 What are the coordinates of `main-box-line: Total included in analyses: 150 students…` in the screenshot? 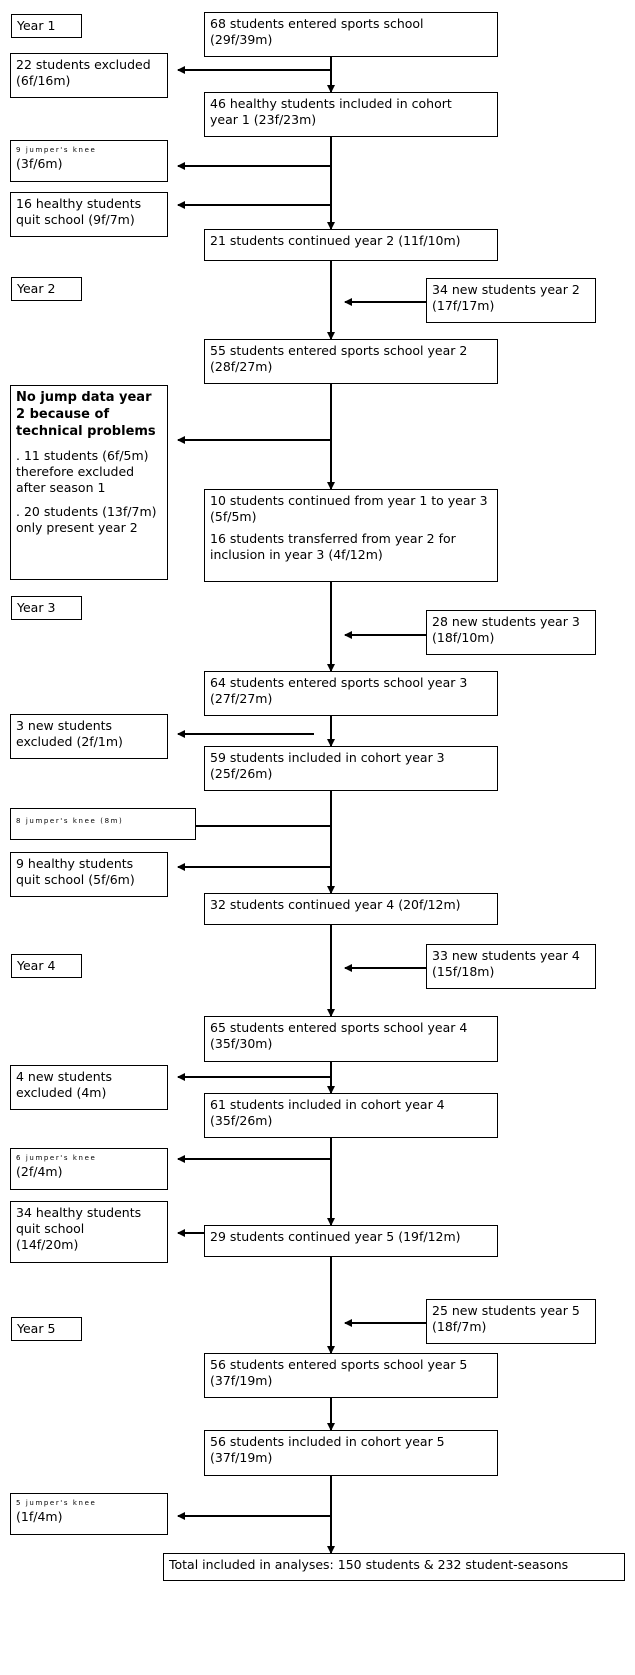 It's located at (369, 1564).